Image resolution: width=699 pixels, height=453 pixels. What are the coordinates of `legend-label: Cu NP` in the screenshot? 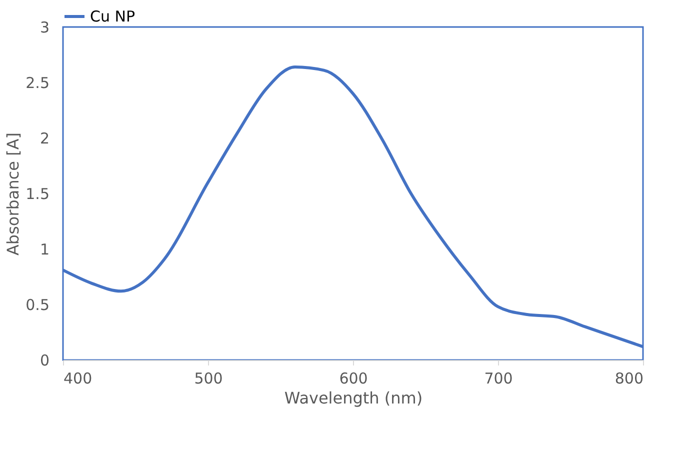 It's located at (113, 17).